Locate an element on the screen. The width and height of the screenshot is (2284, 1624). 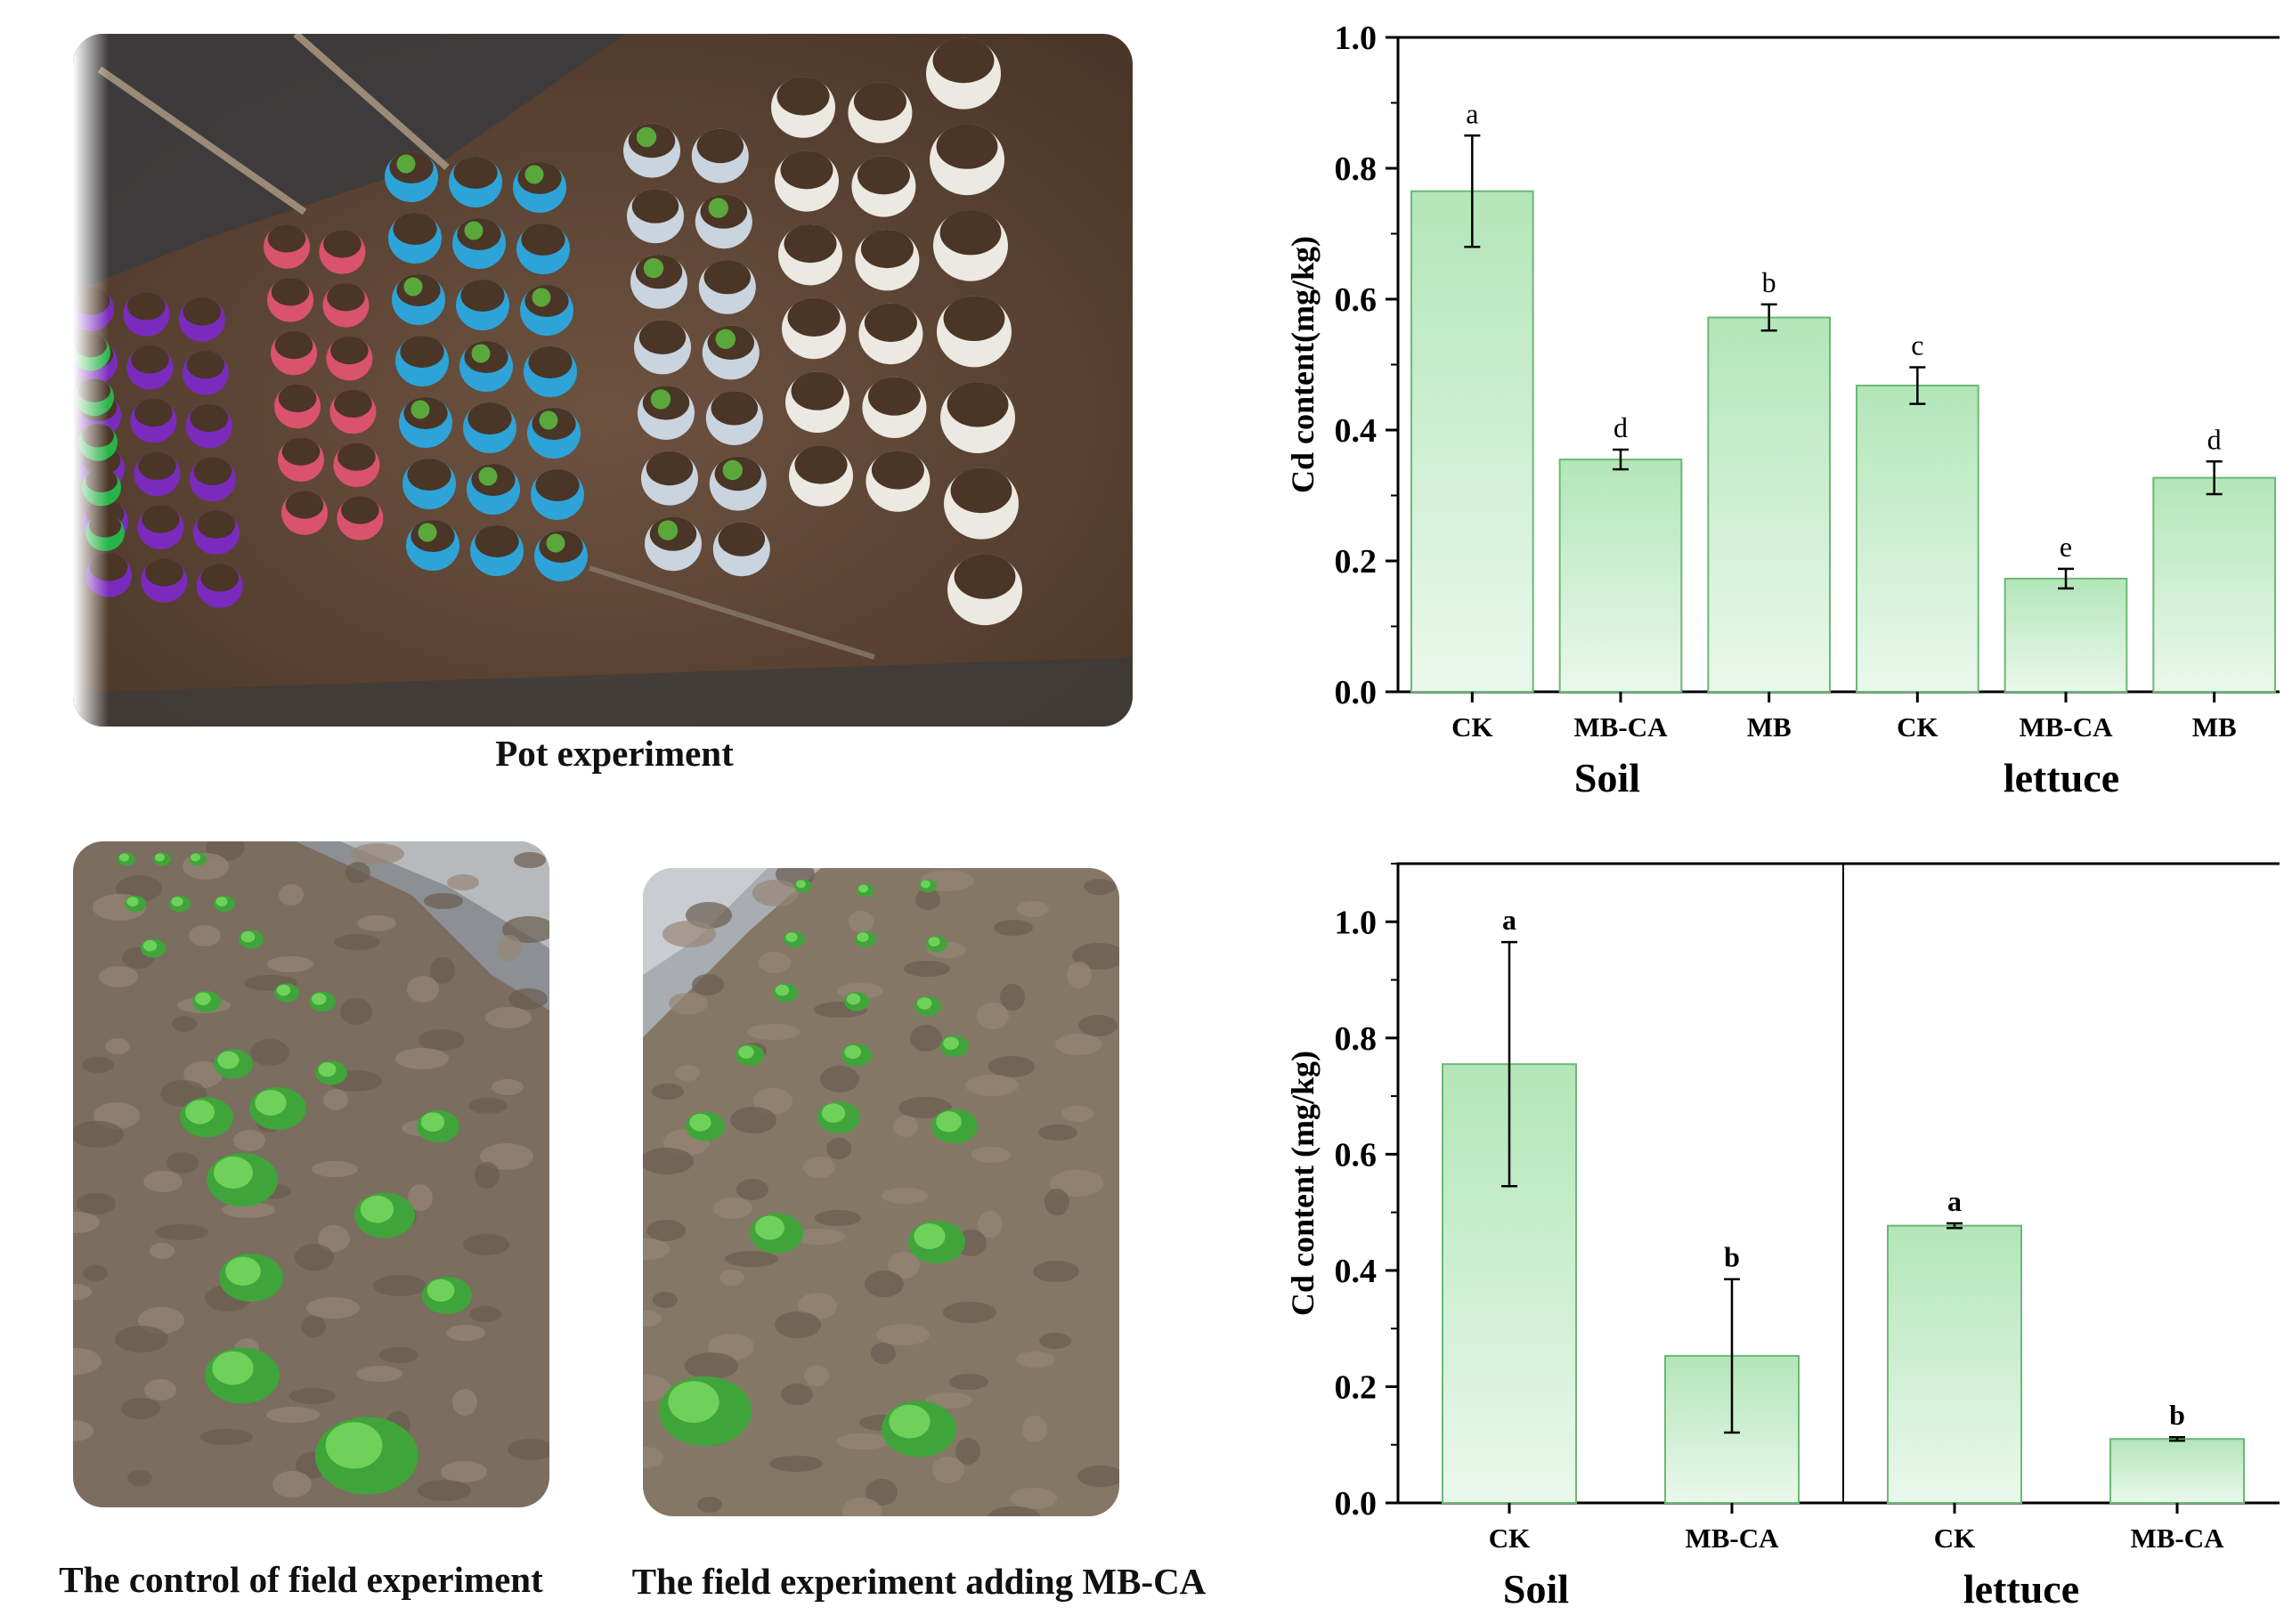
y-tick-label: 0.4 is located at coordinates (1356, 1271).